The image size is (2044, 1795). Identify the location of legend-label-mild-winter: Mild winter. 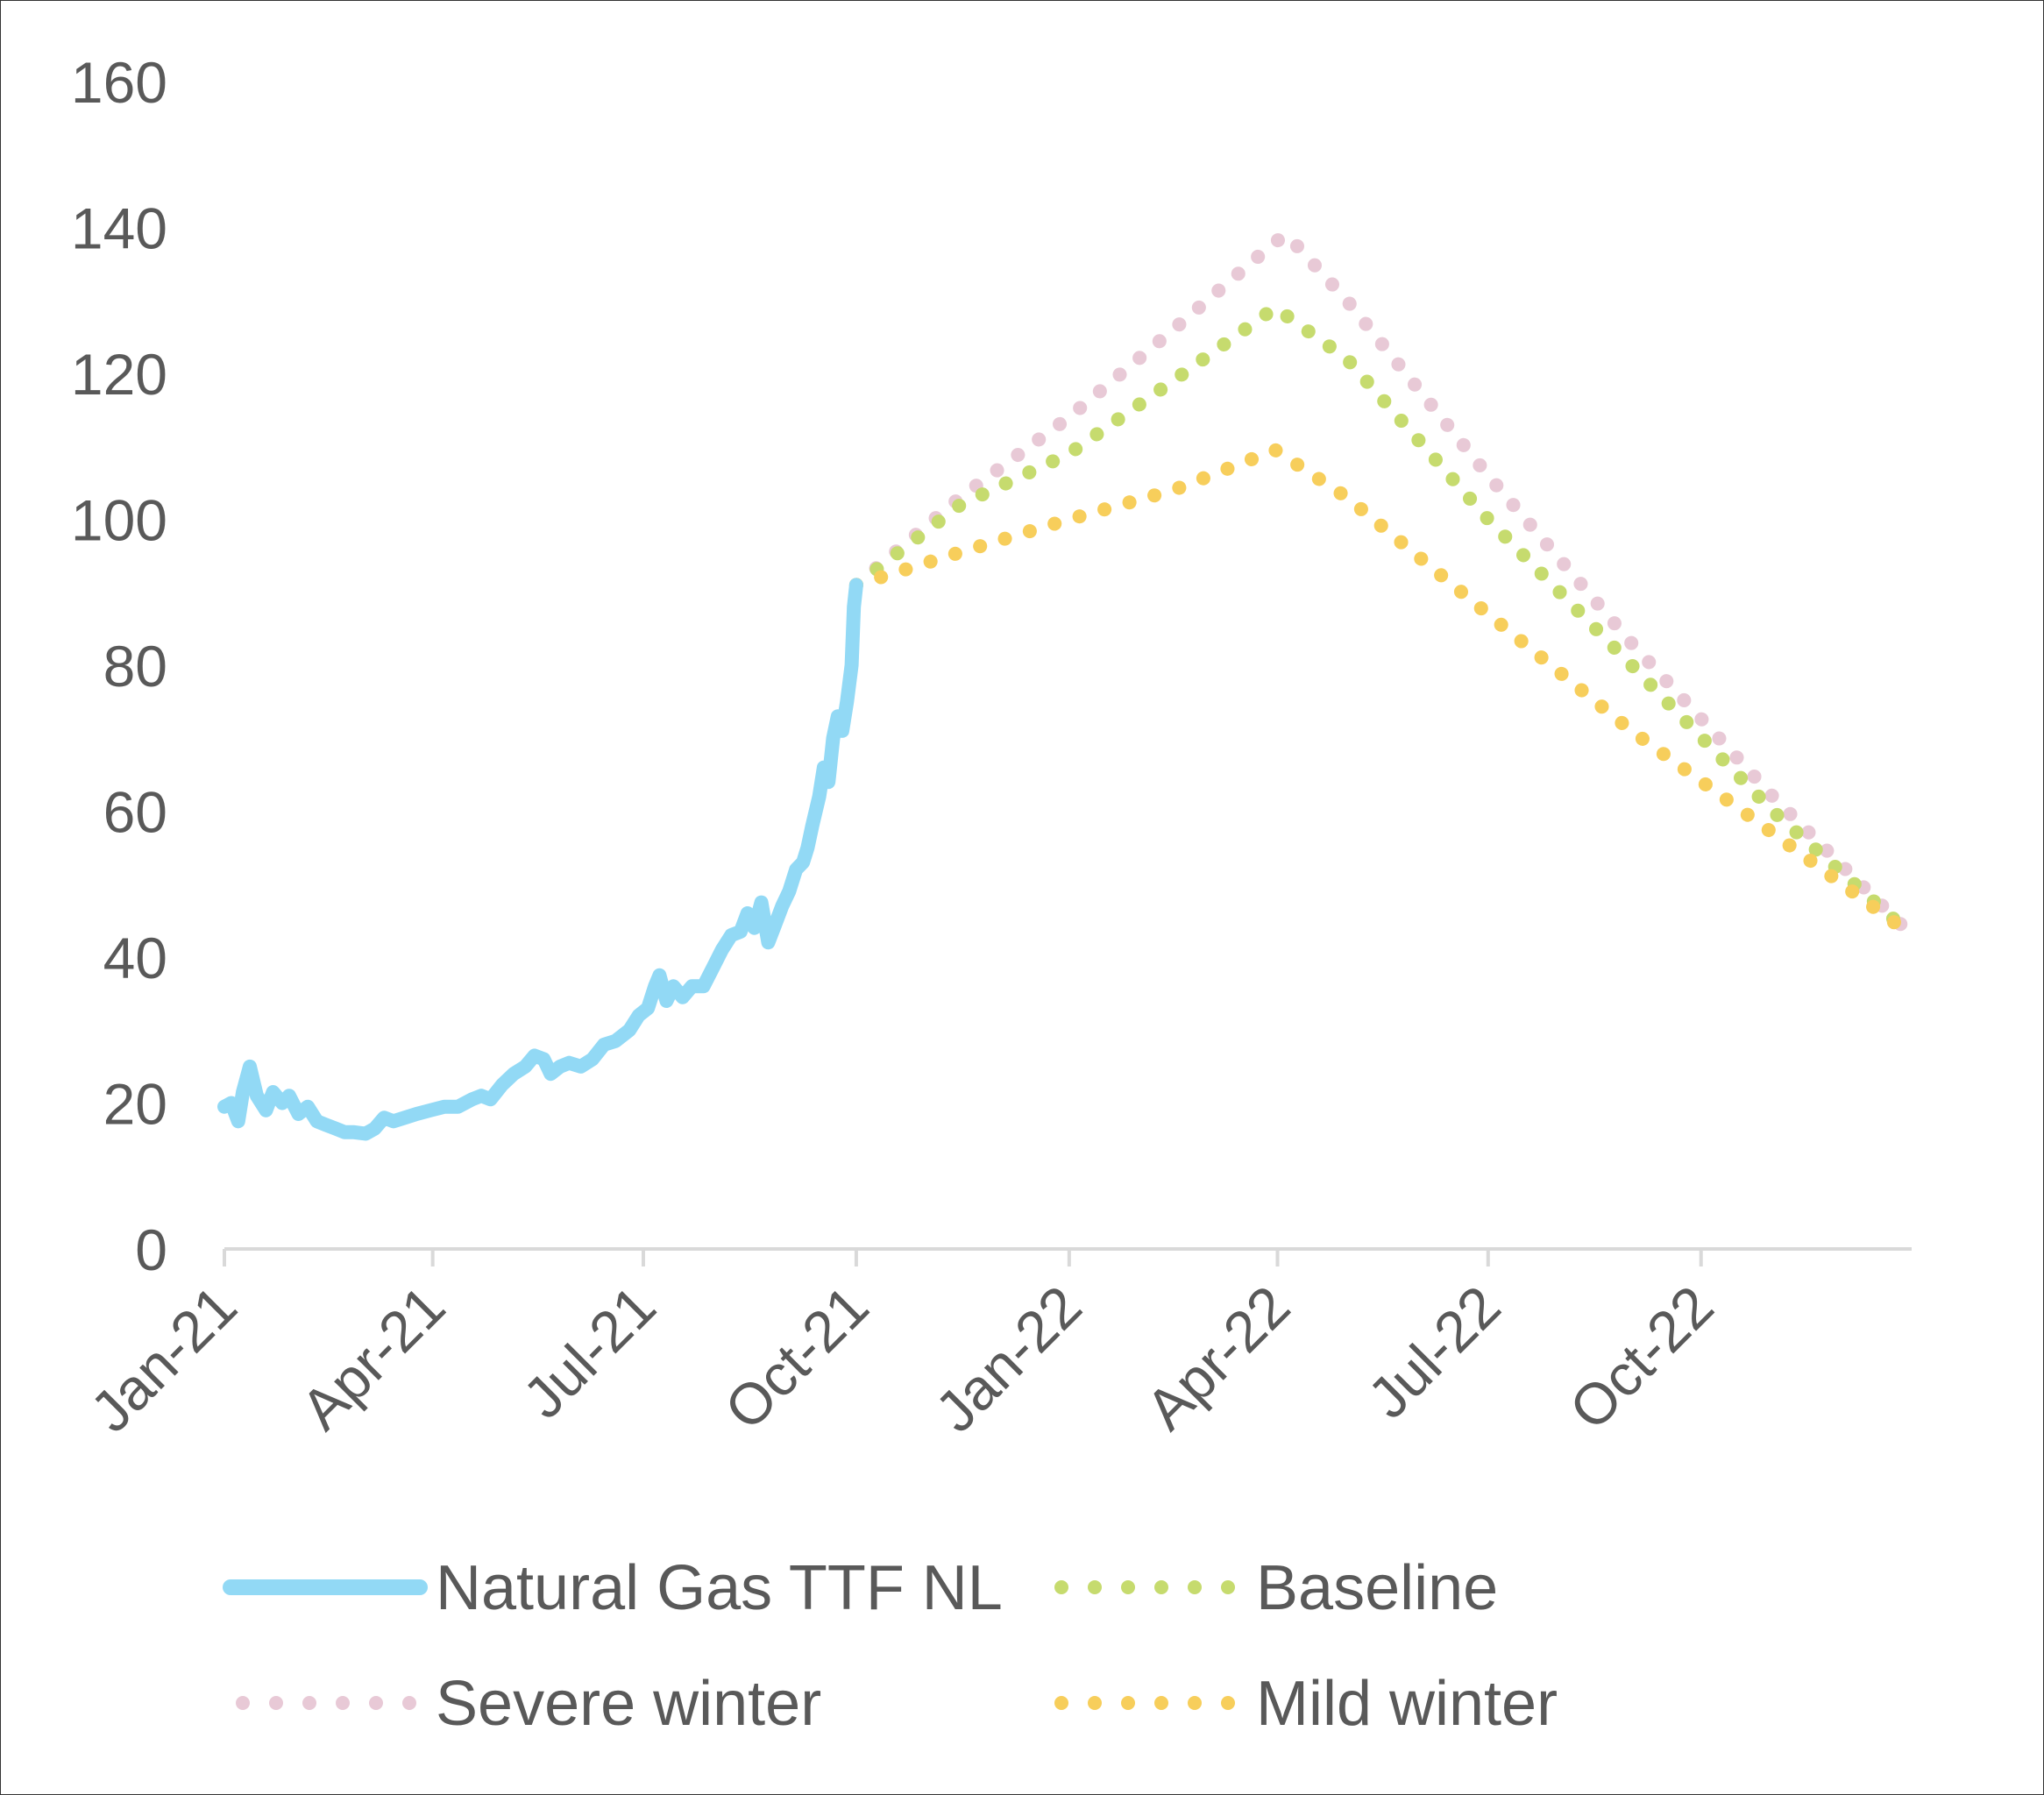
(1407, 1704).